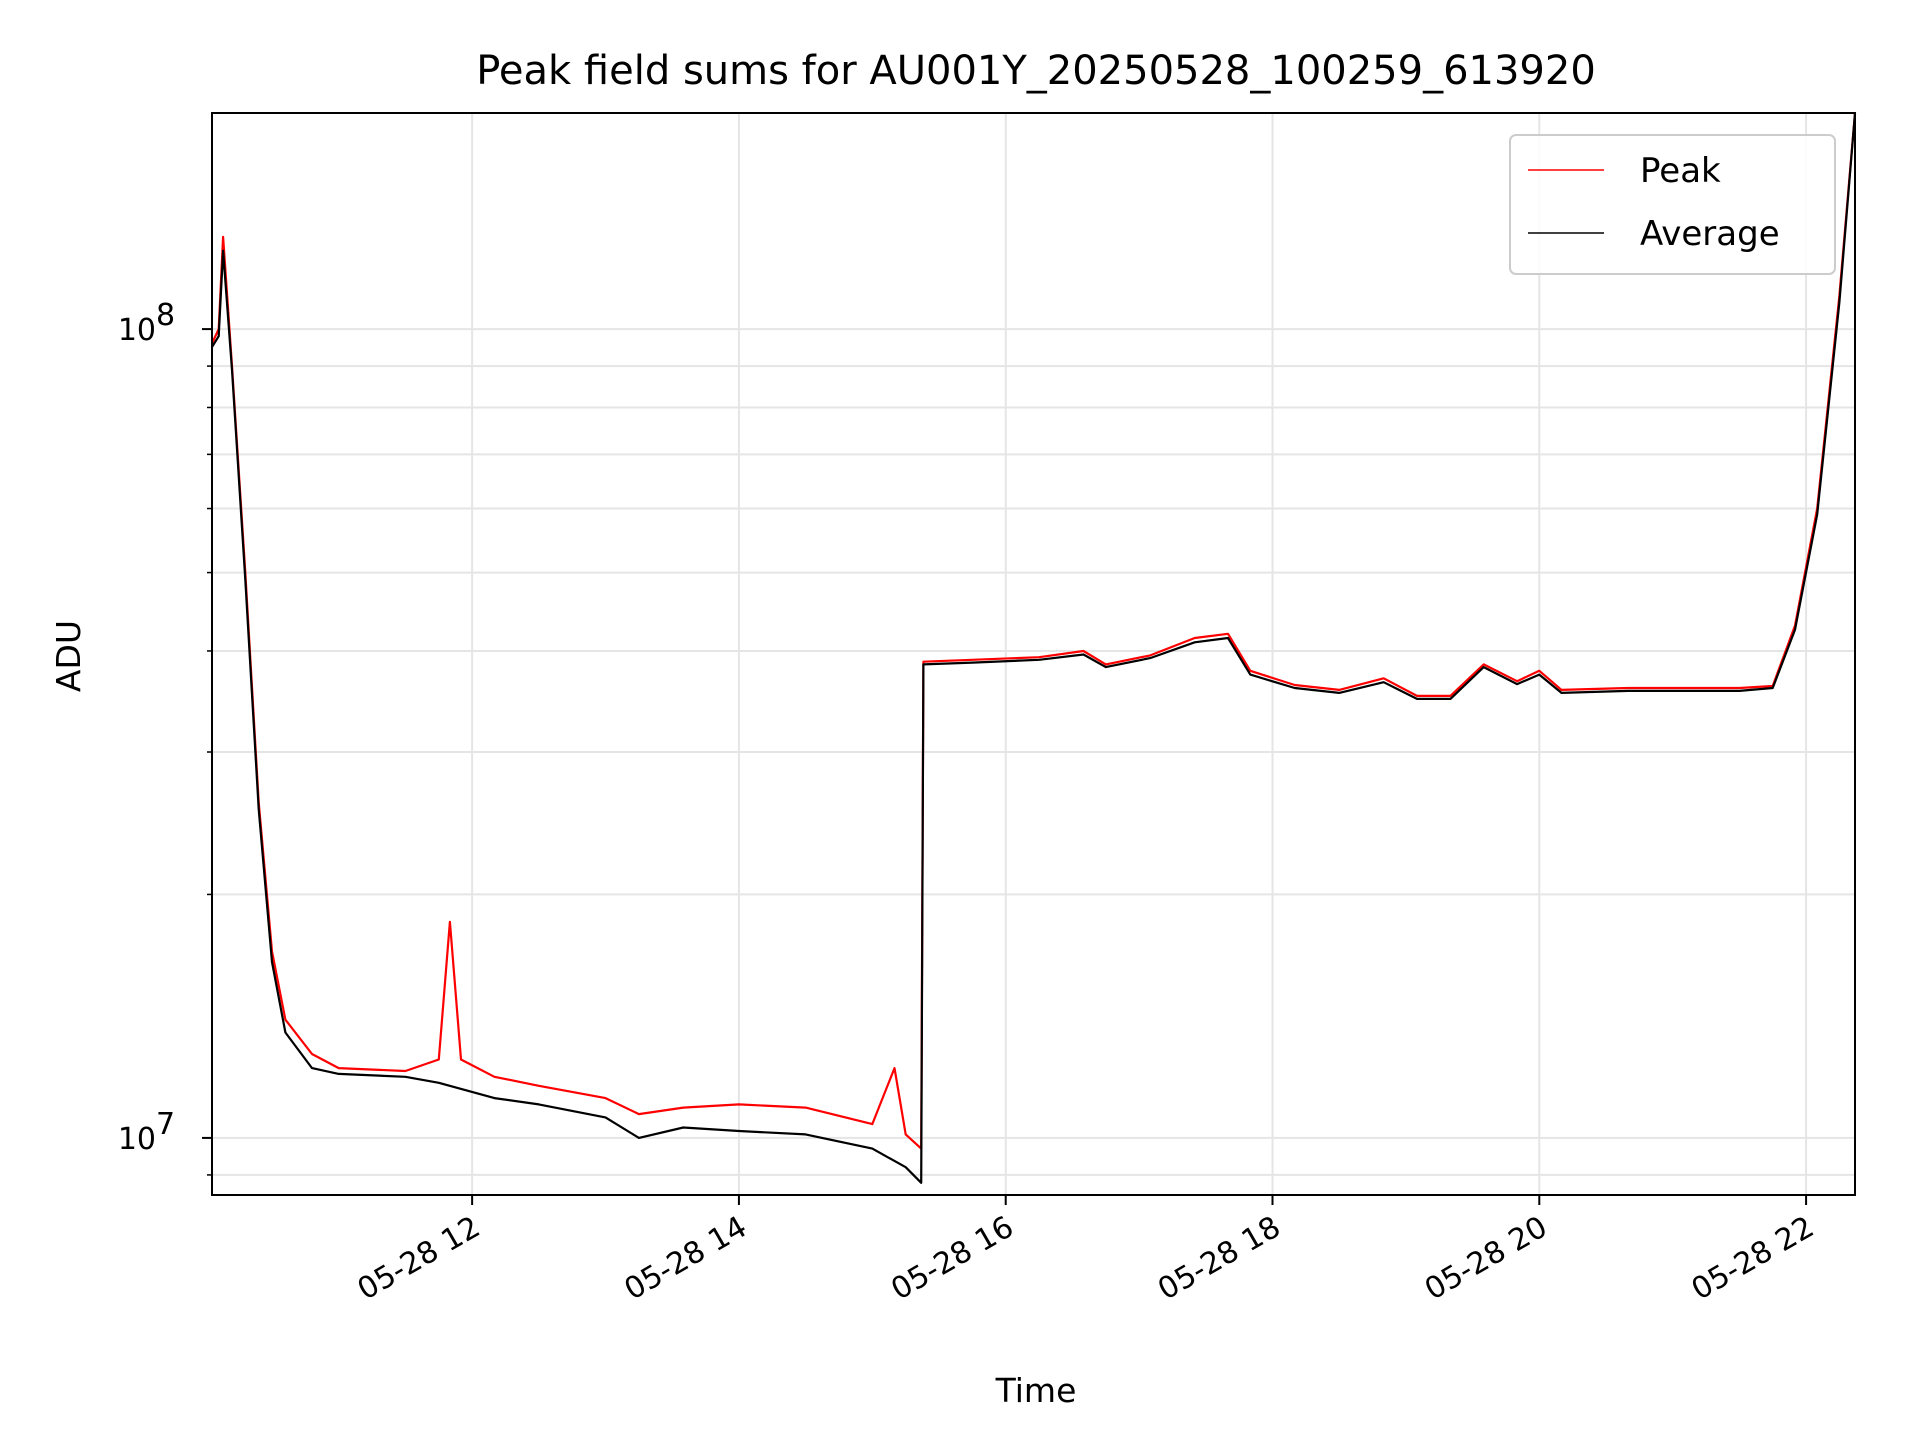 This screenshot has width=1920, height=1440. Describe the element at coordinates (68, 656) in the screenshot. I see `y-axis-title: ADU` at that location.